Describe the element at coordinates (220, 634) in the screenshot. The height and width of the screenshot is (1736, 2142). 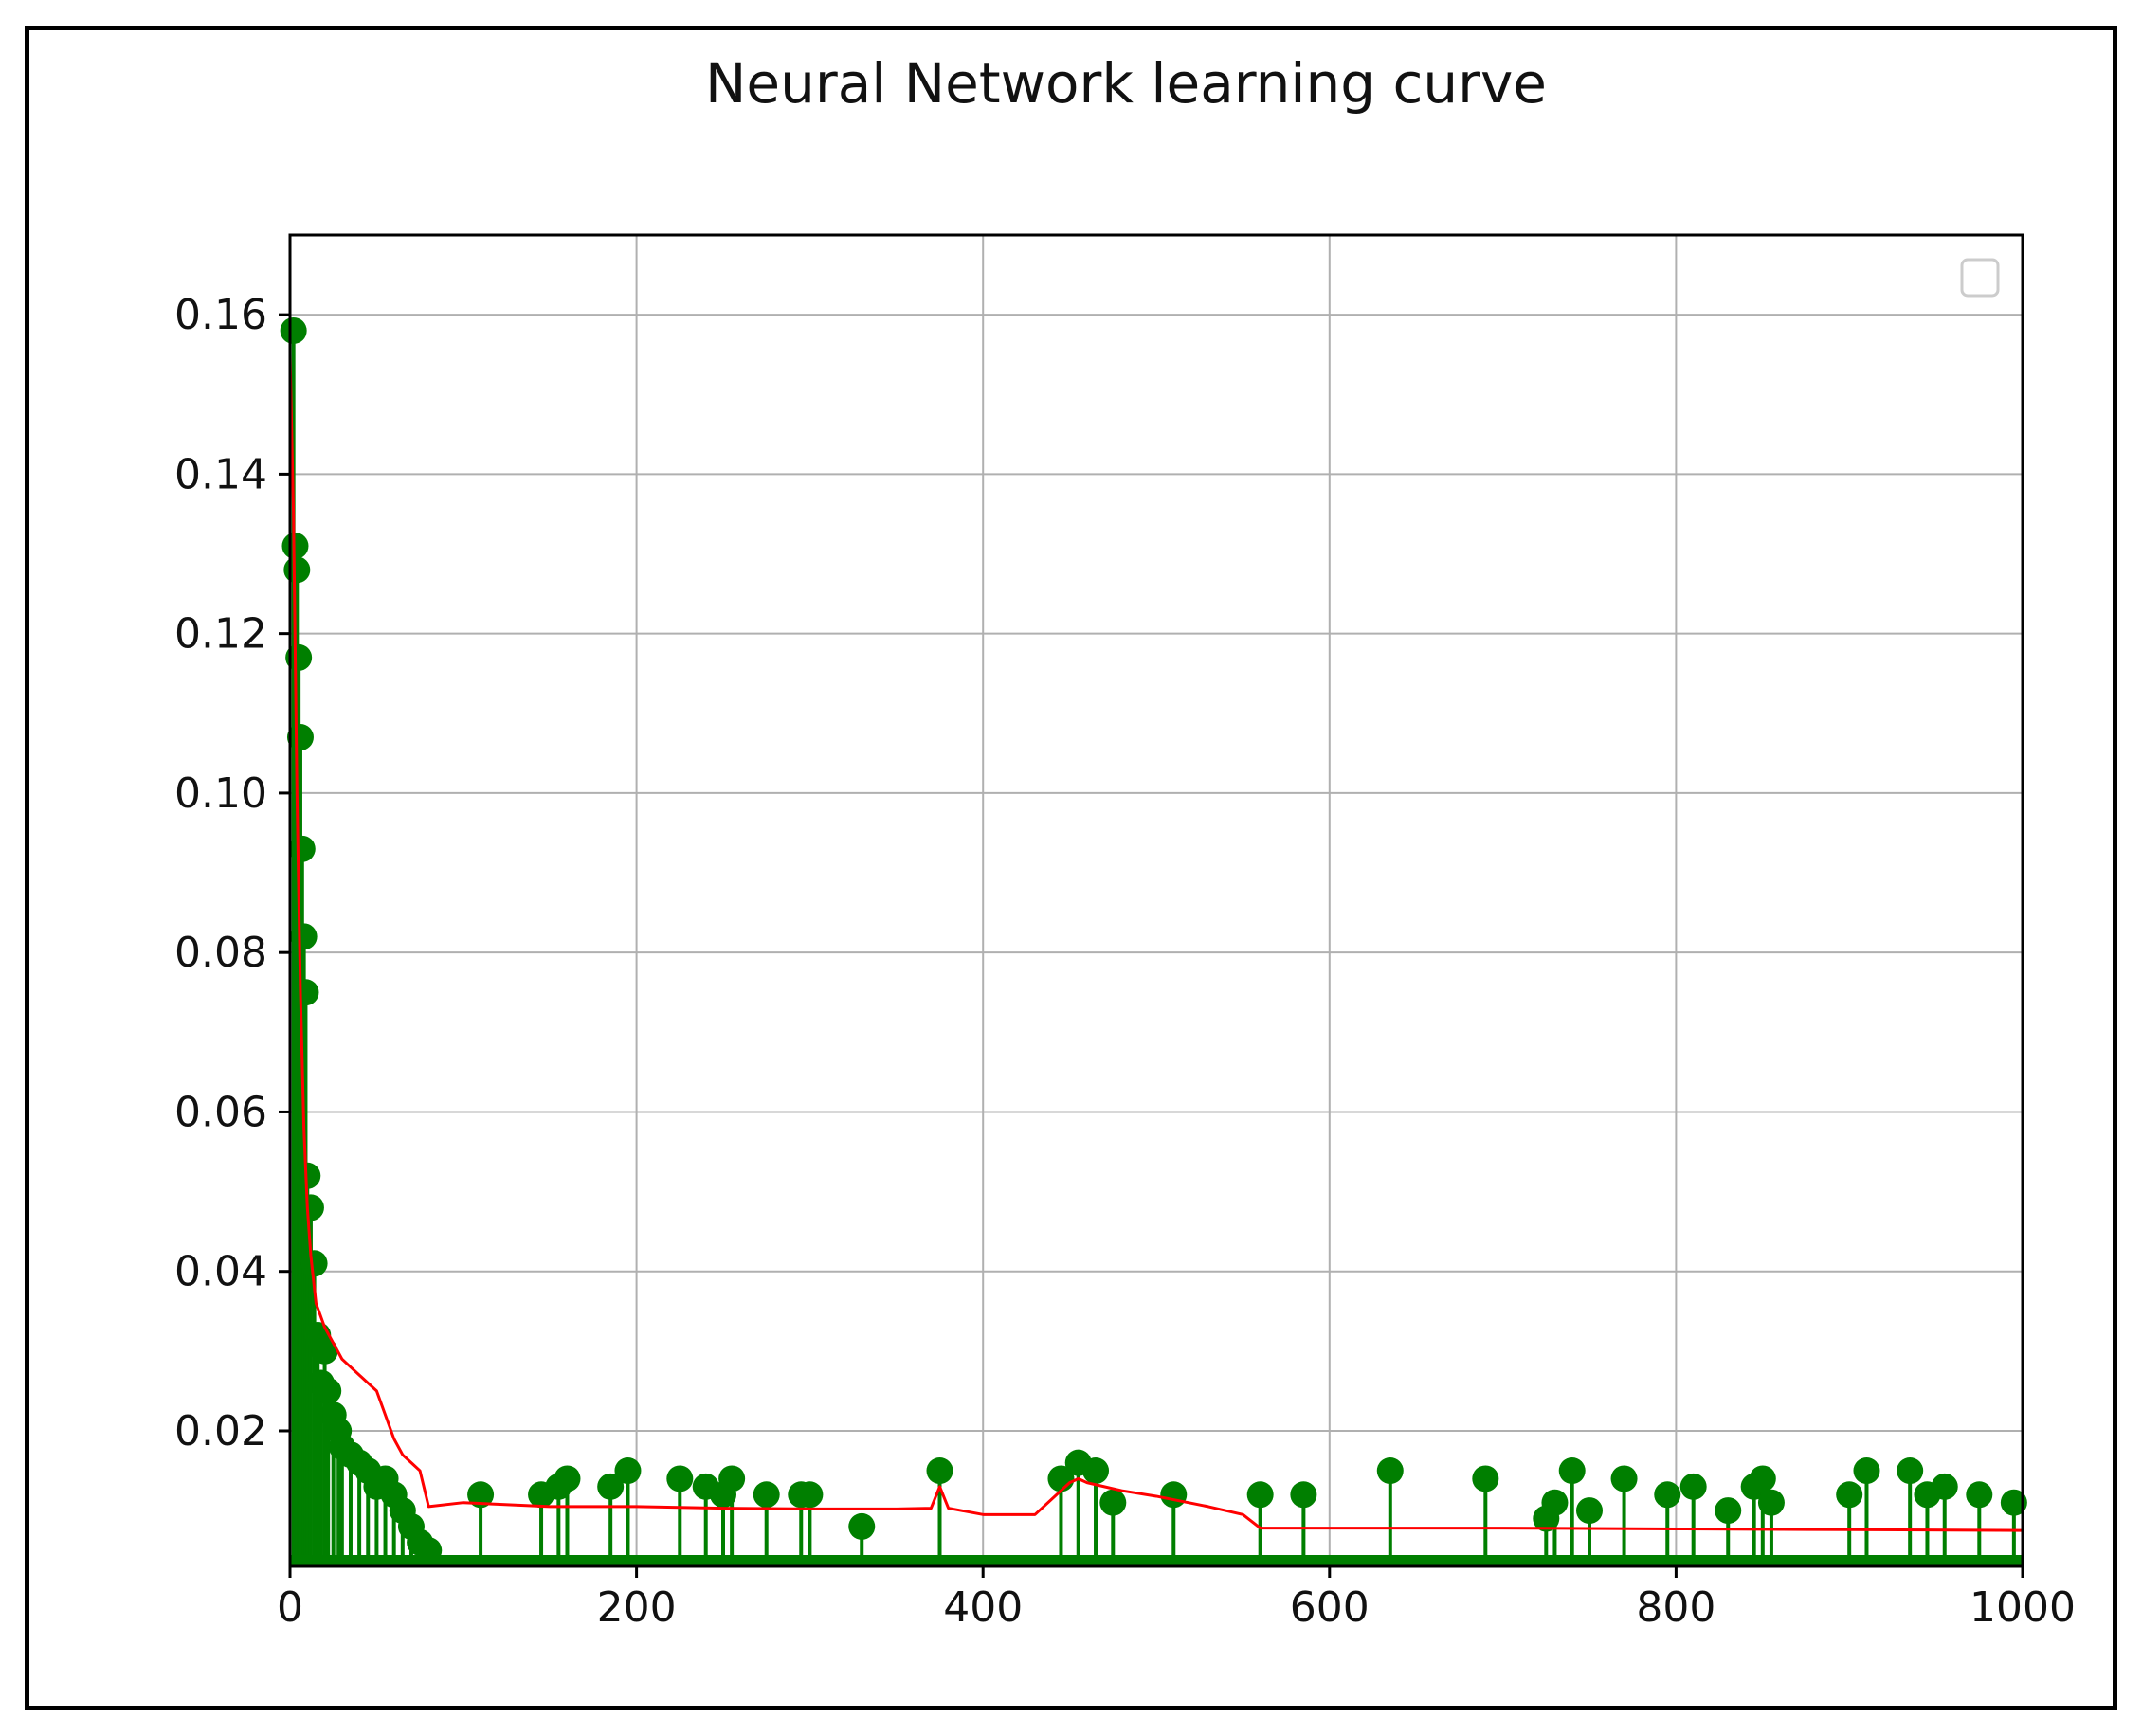
I see `y-tick-label: 0.12` at that location.